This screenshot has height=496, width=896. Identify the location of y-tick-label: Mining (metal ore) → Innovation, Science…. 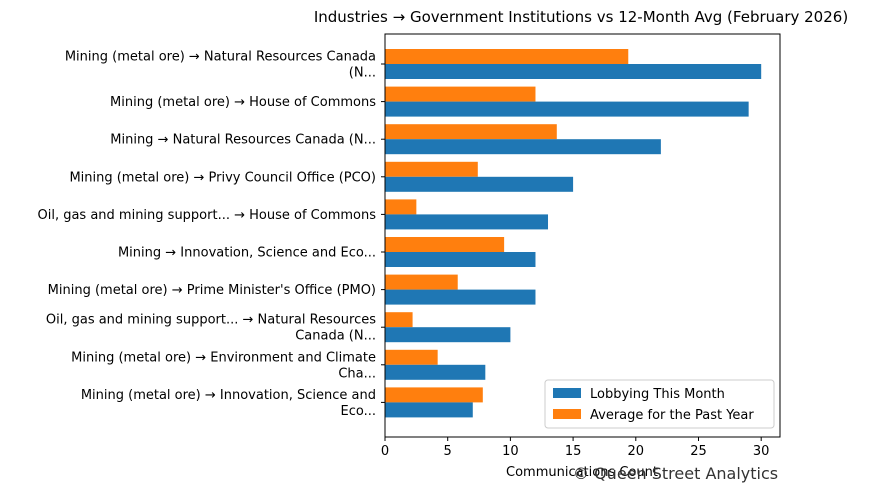
(228, 395).